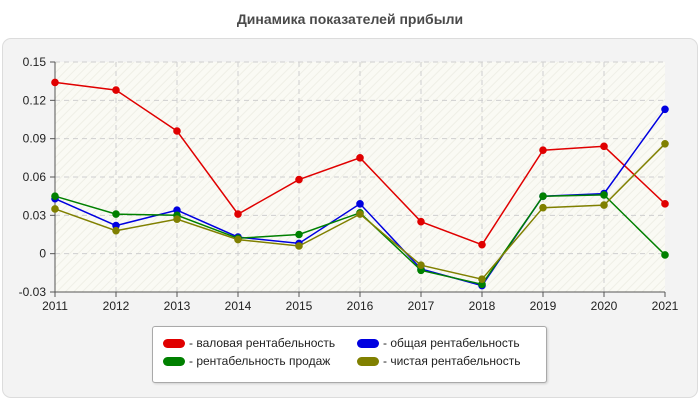 The image size is (700, 400). What do you see at coordinates (33, 292) in the screenshot?
I see `y-tick-label: -0.03` at bounding box center [33, 292].